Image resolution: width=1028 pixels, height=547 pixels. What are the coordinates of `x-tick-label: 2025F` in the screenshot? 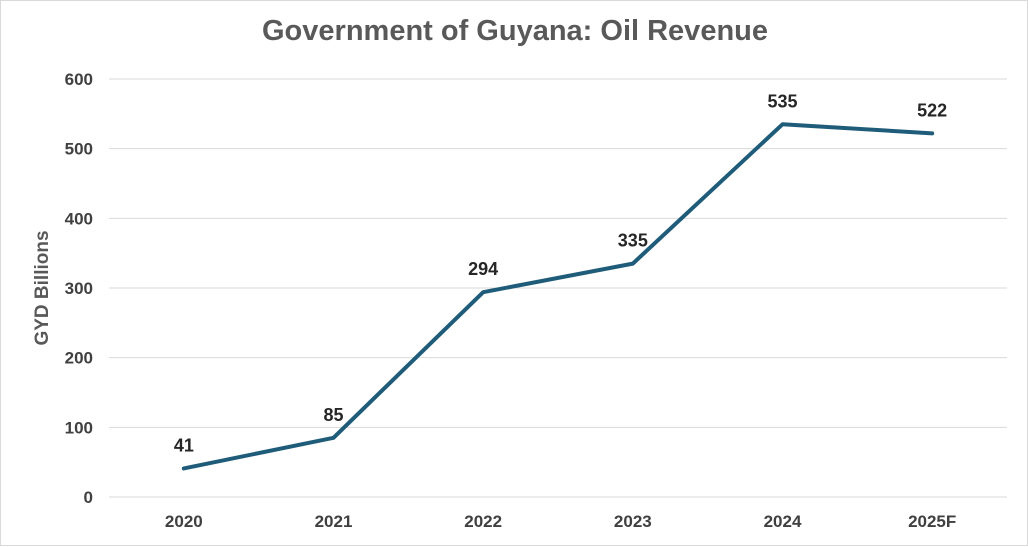 It's located at (932, 521).